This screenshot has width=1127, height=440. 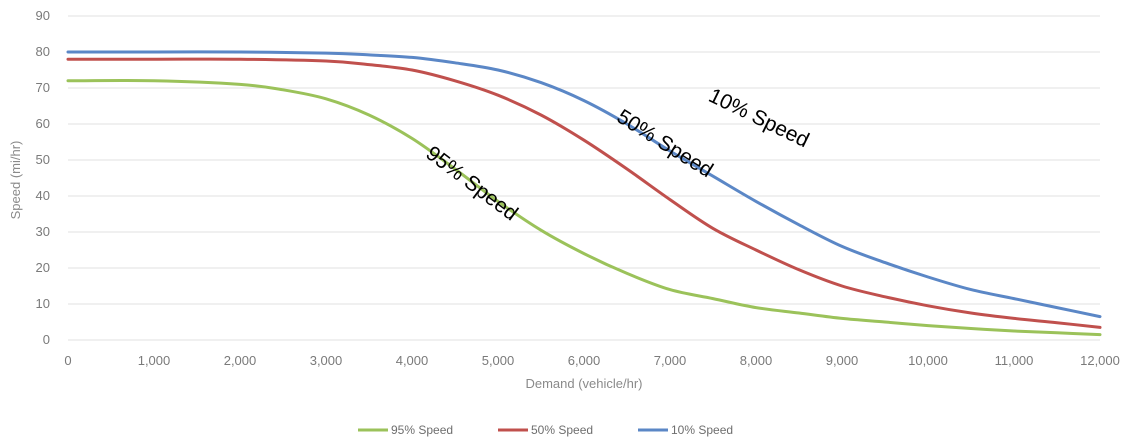 I want to click on legend-label: 10% Speed, so click(x=702, y=430).